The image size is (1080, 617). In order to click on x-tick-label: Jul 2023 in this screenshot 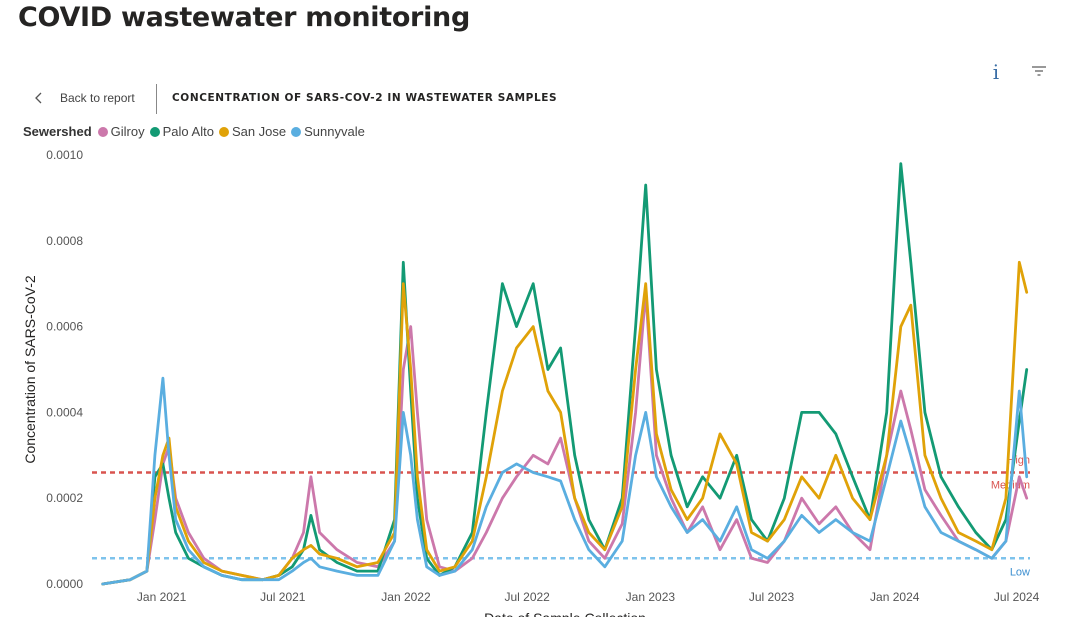, I will do `click(772, 597)`.